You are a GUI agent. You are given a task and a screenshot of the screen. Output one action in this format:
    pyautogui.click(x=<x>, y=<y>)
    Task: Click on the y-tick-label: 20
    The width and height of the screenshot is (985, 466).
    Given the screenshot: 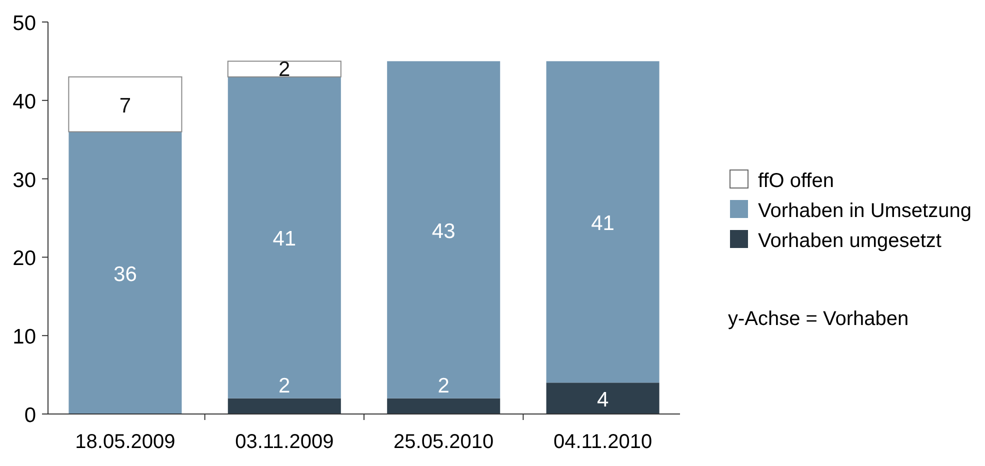 What is the action you would take?
    pyautogui.click(x=24, y=258)
    